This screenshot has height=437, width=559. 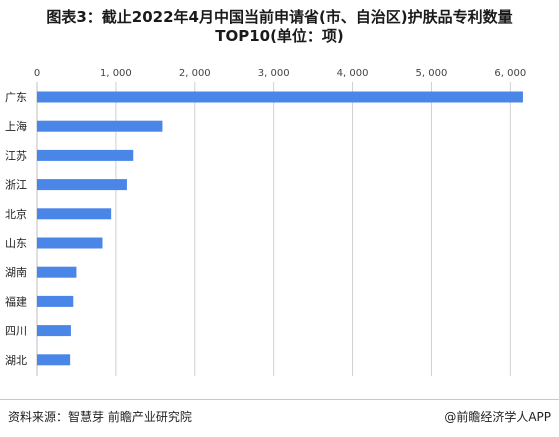 I want to click on chart-title-line2: TOP10(单位：项), so click(x=279, y=36).